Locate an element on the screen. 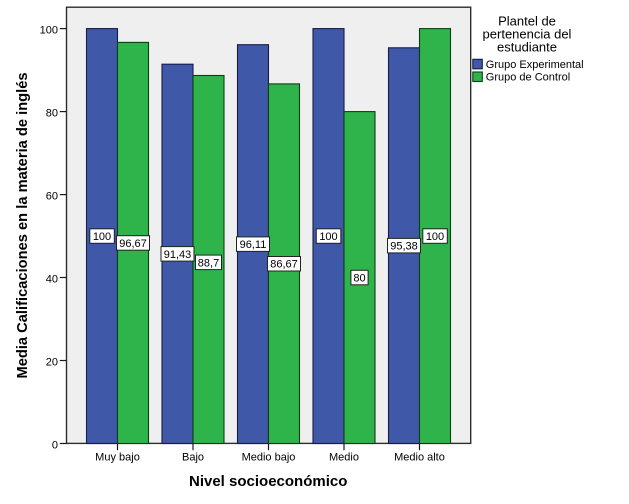  svg-text: Medio bajo is located at coordinates (269, 457).